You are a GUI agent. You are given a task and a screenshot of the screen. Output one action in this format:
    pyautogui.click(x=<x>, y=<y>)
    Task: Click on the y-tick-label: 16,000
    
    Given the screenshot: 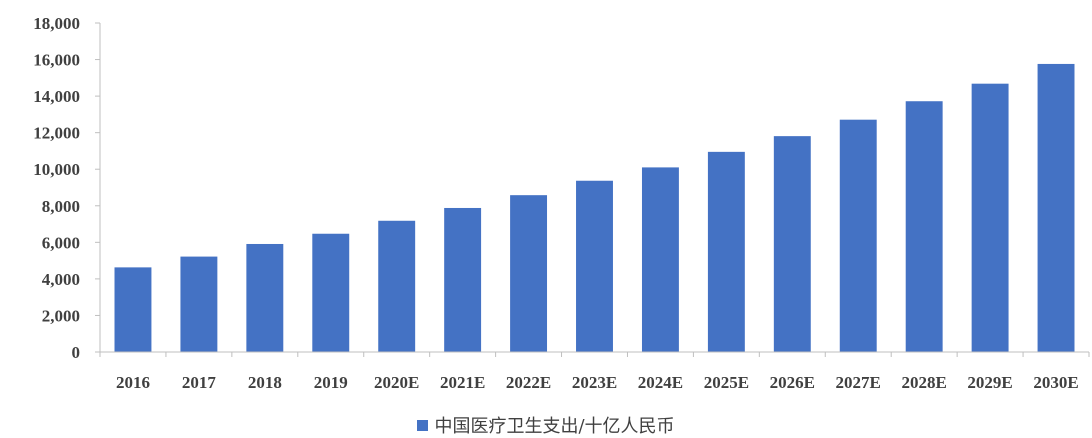 What is the action you would take?
    pyautogui.click(x=56, y=60)
    